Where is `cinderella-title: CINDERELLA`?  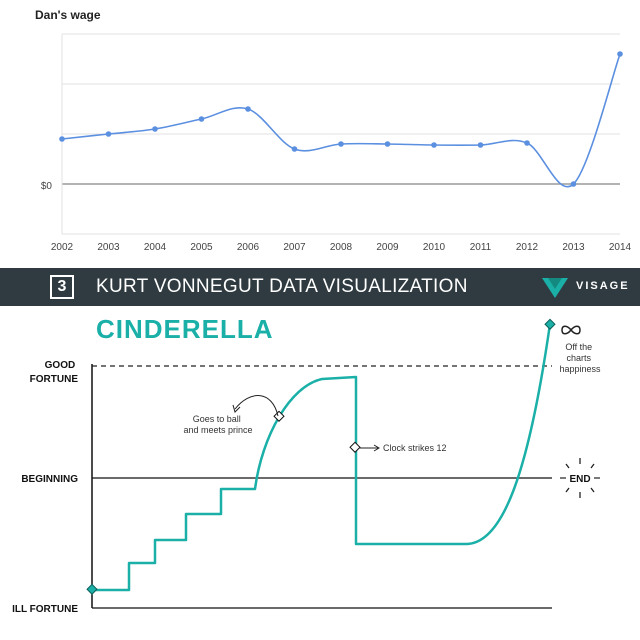 cinderella-title: CINDERELLA is located at coordinates (185, 329).